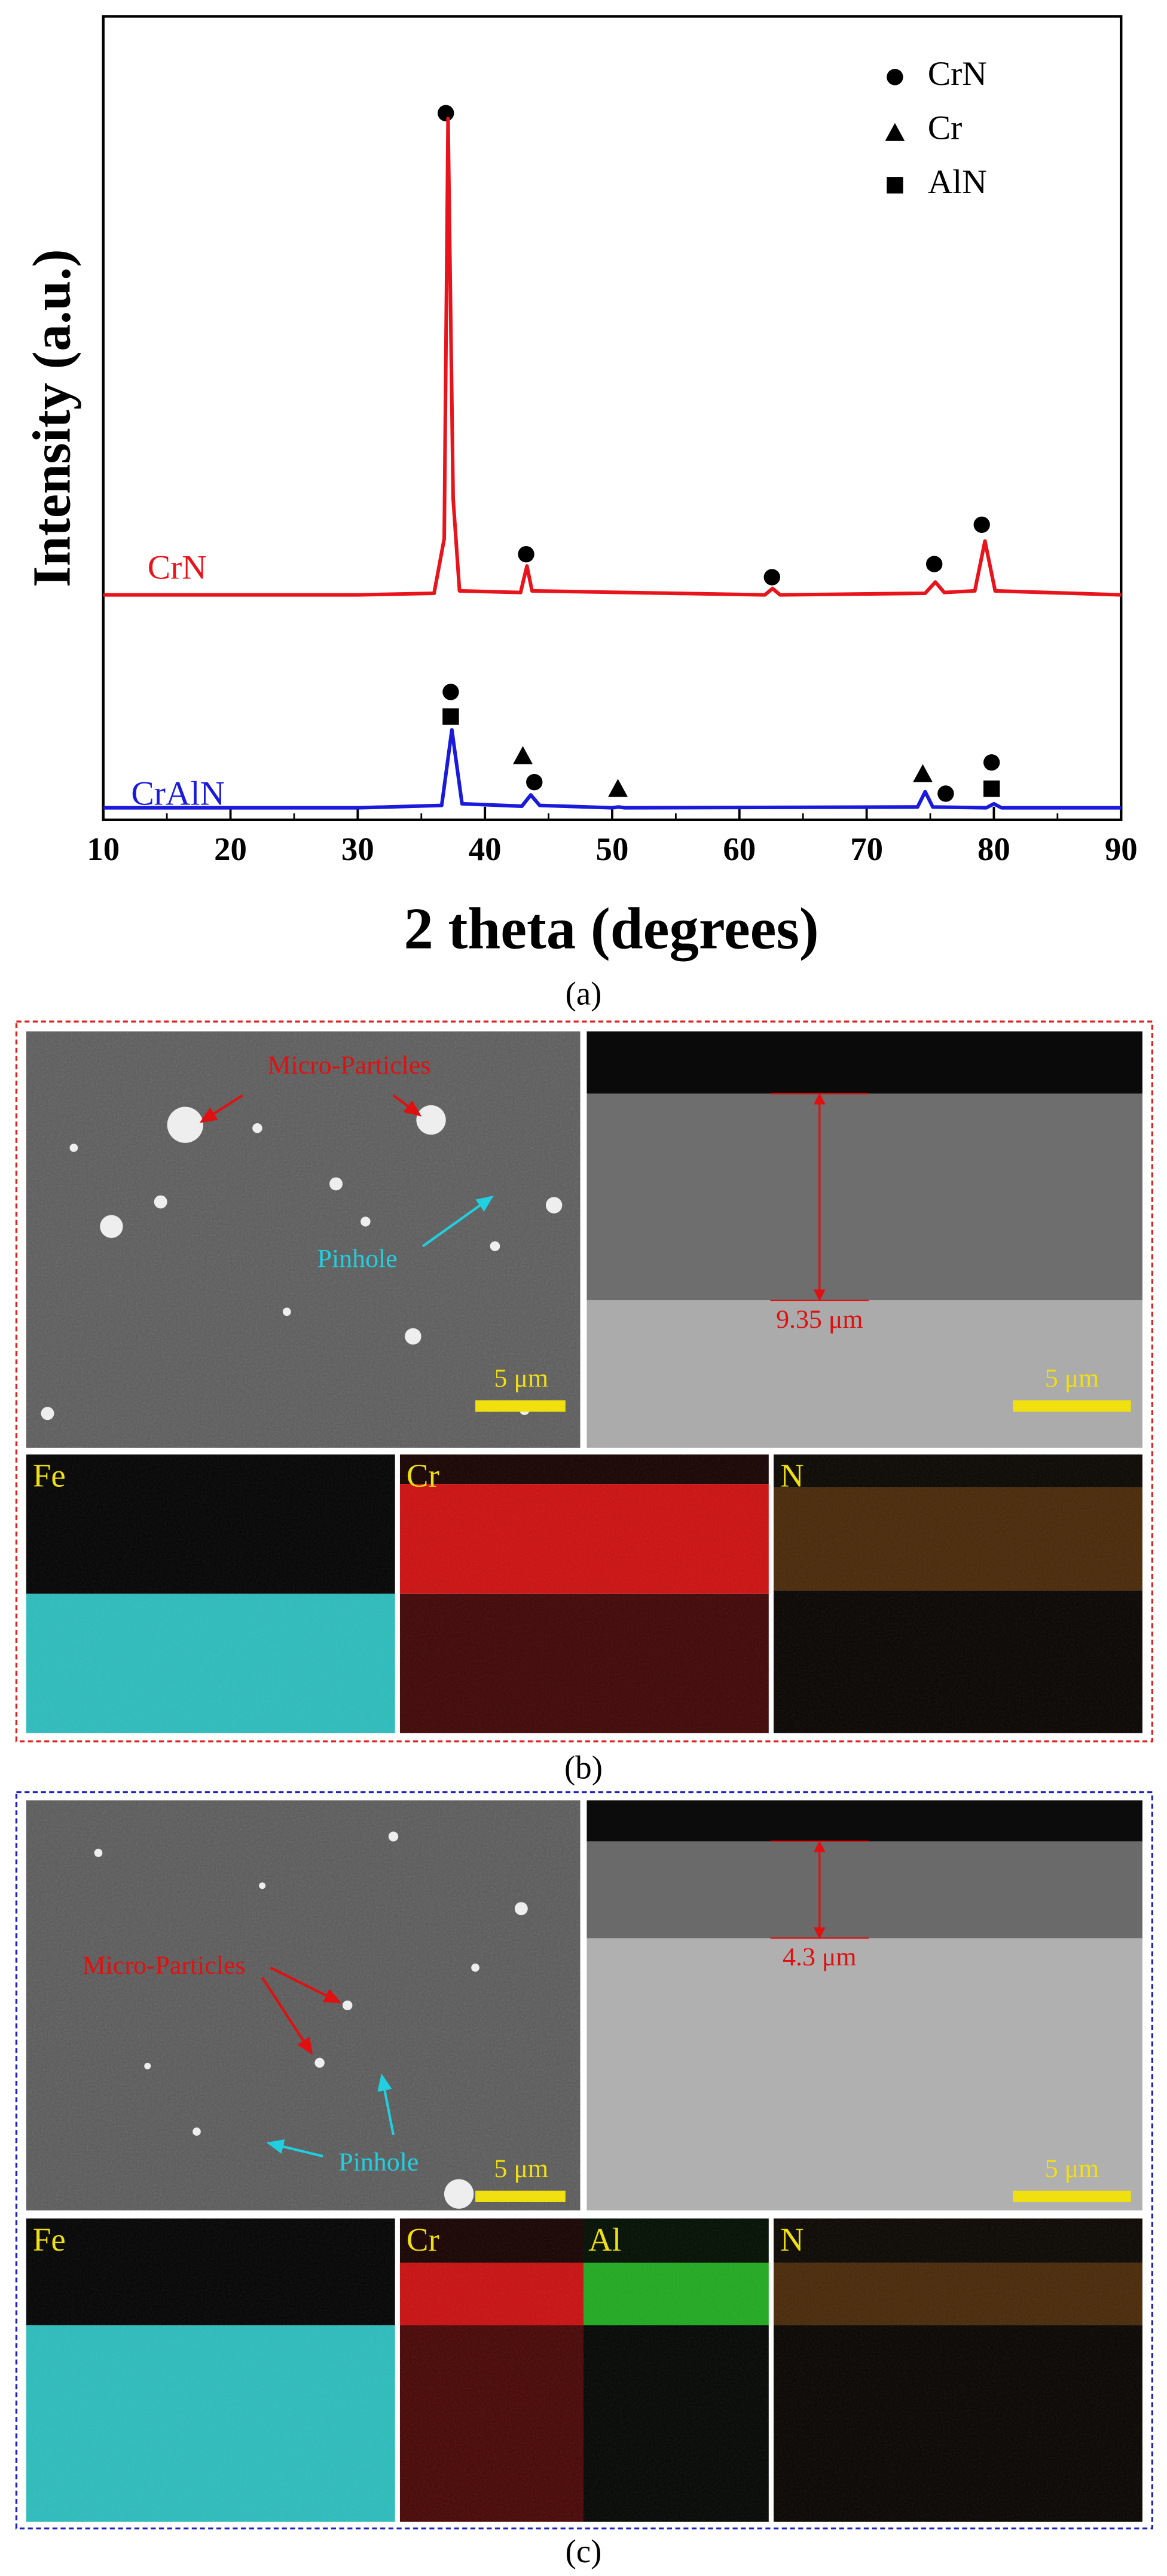 The height and width of the screenshot is (2576, 1167). What do you see at coordinates (584, 1594) in the screenshot?
I see `eds-maps: Fe Cr N` at bounding box center [584, 1594].